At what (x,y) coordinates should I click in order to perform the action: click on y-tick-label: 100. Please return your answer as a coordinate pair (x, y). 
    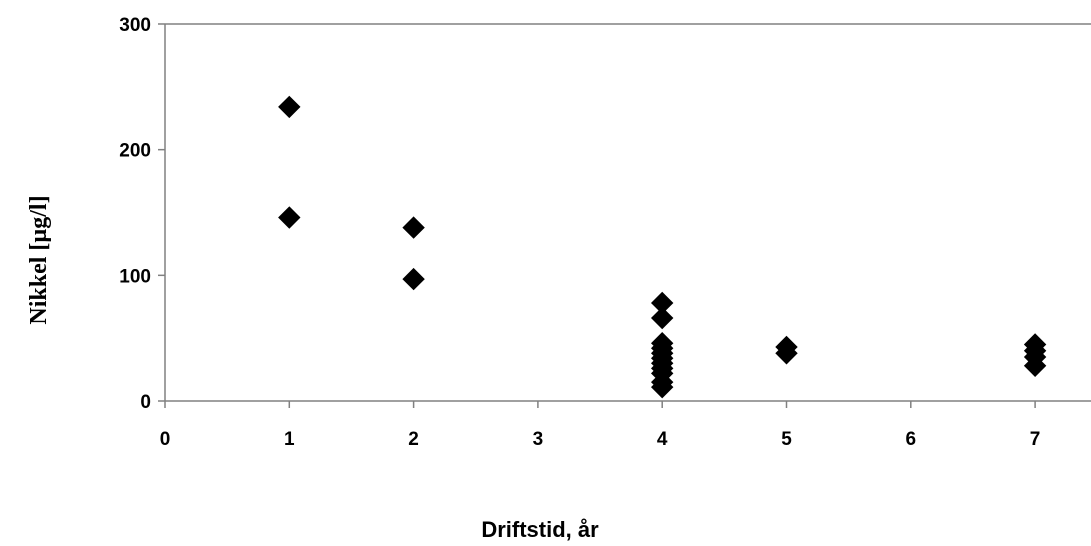
    Looking at the image, I should click on (135, 276).